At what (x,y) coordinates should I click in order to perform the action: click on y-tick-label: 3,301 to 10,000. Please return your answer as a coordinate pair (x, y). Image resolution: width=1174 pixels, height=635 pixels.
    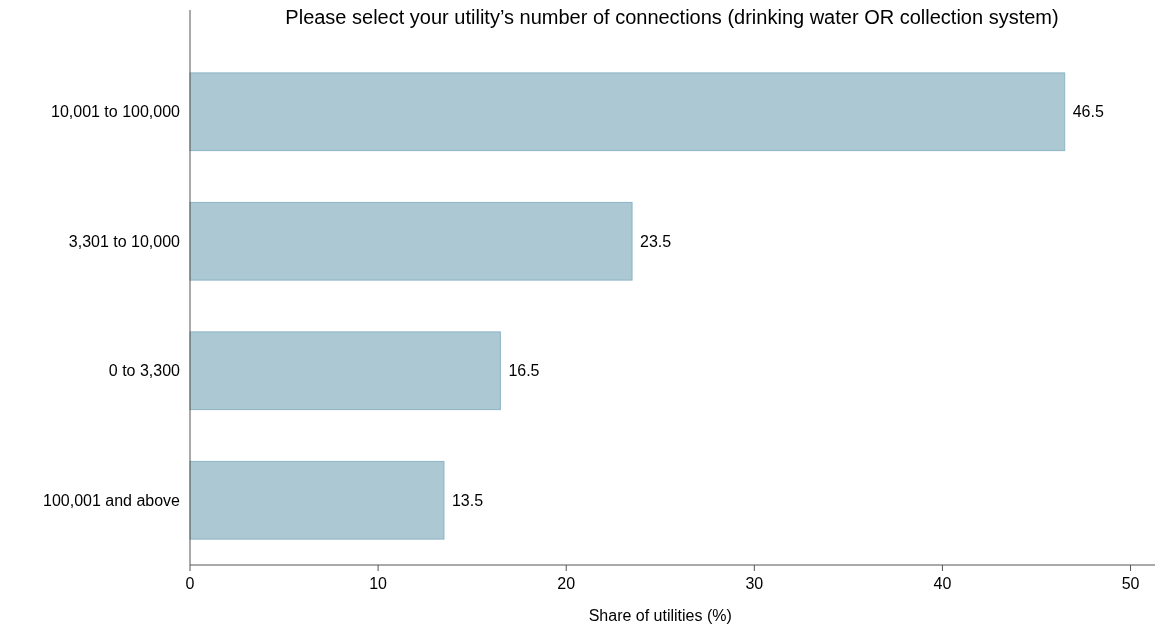
    Looking at the image, I should click on (124, 241).